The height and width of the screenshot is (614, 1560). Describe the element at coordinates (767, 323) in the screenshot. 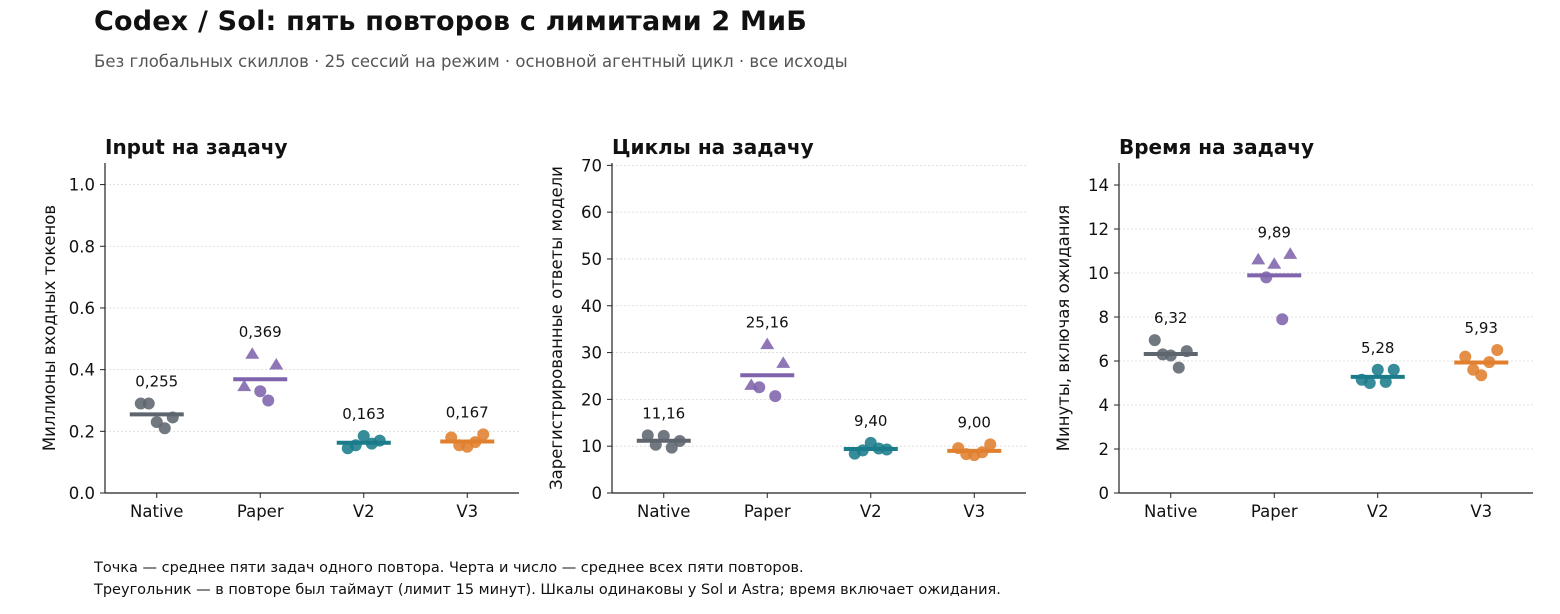

I see `mean-label: 25,16` at that location.